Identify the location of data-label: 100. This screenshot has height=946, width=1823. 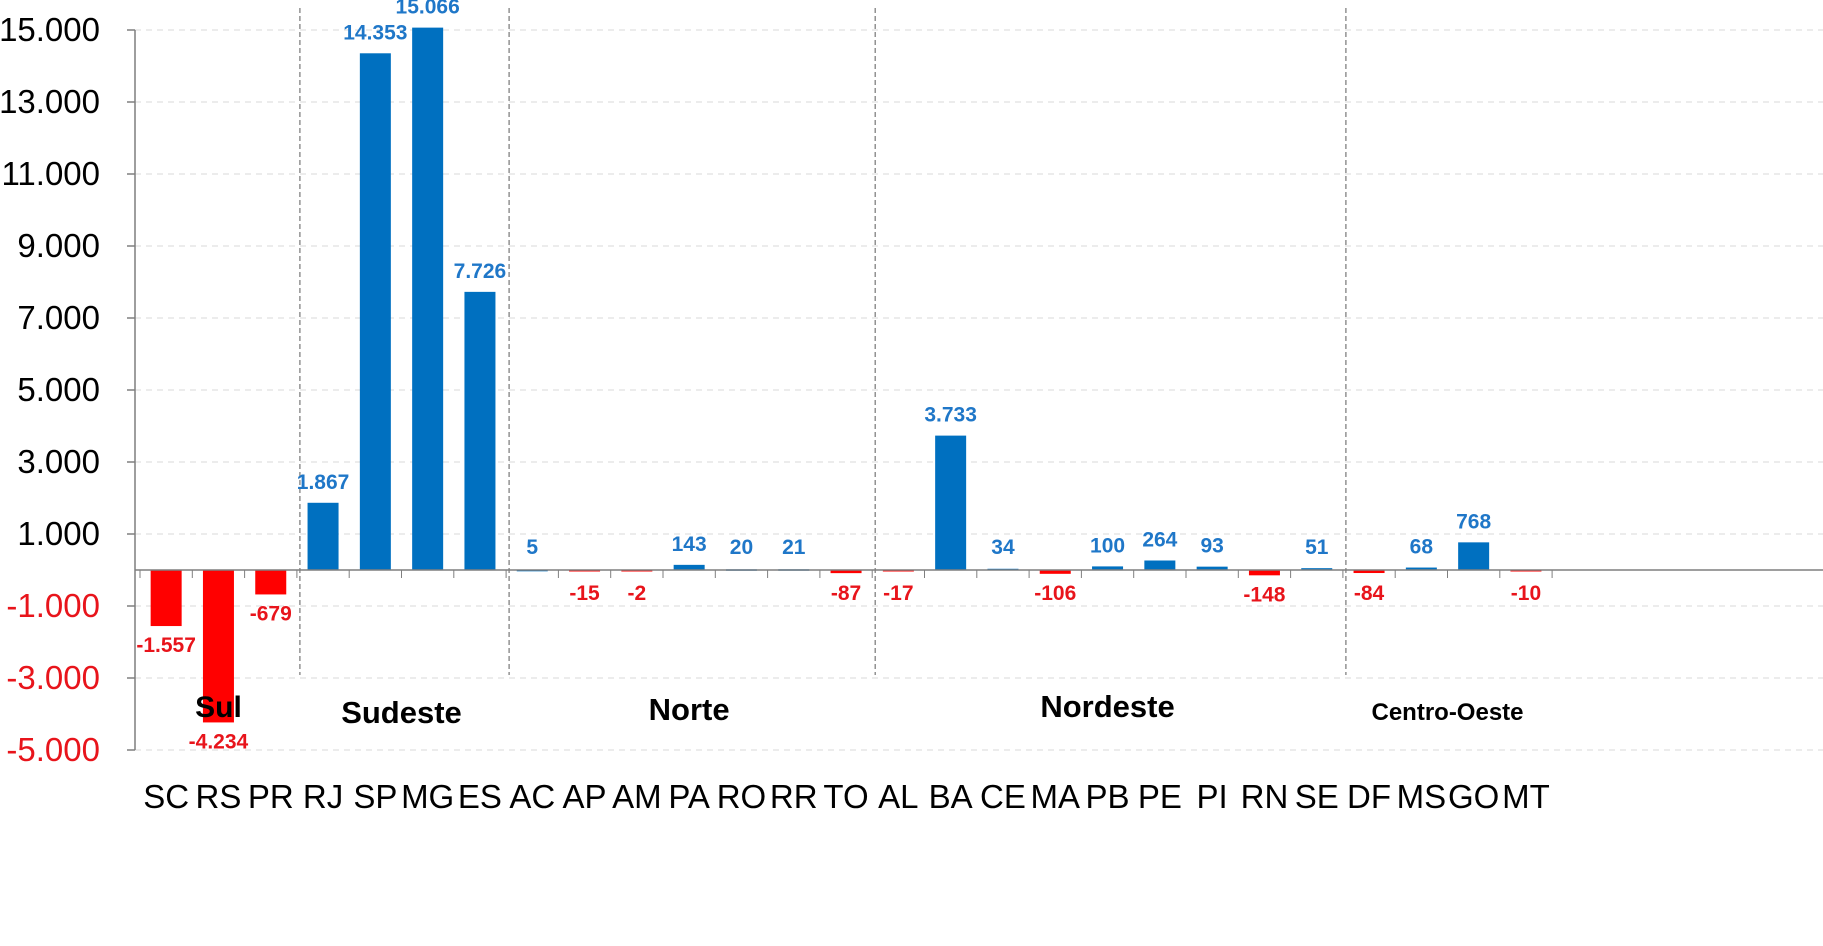
(1107, 545).